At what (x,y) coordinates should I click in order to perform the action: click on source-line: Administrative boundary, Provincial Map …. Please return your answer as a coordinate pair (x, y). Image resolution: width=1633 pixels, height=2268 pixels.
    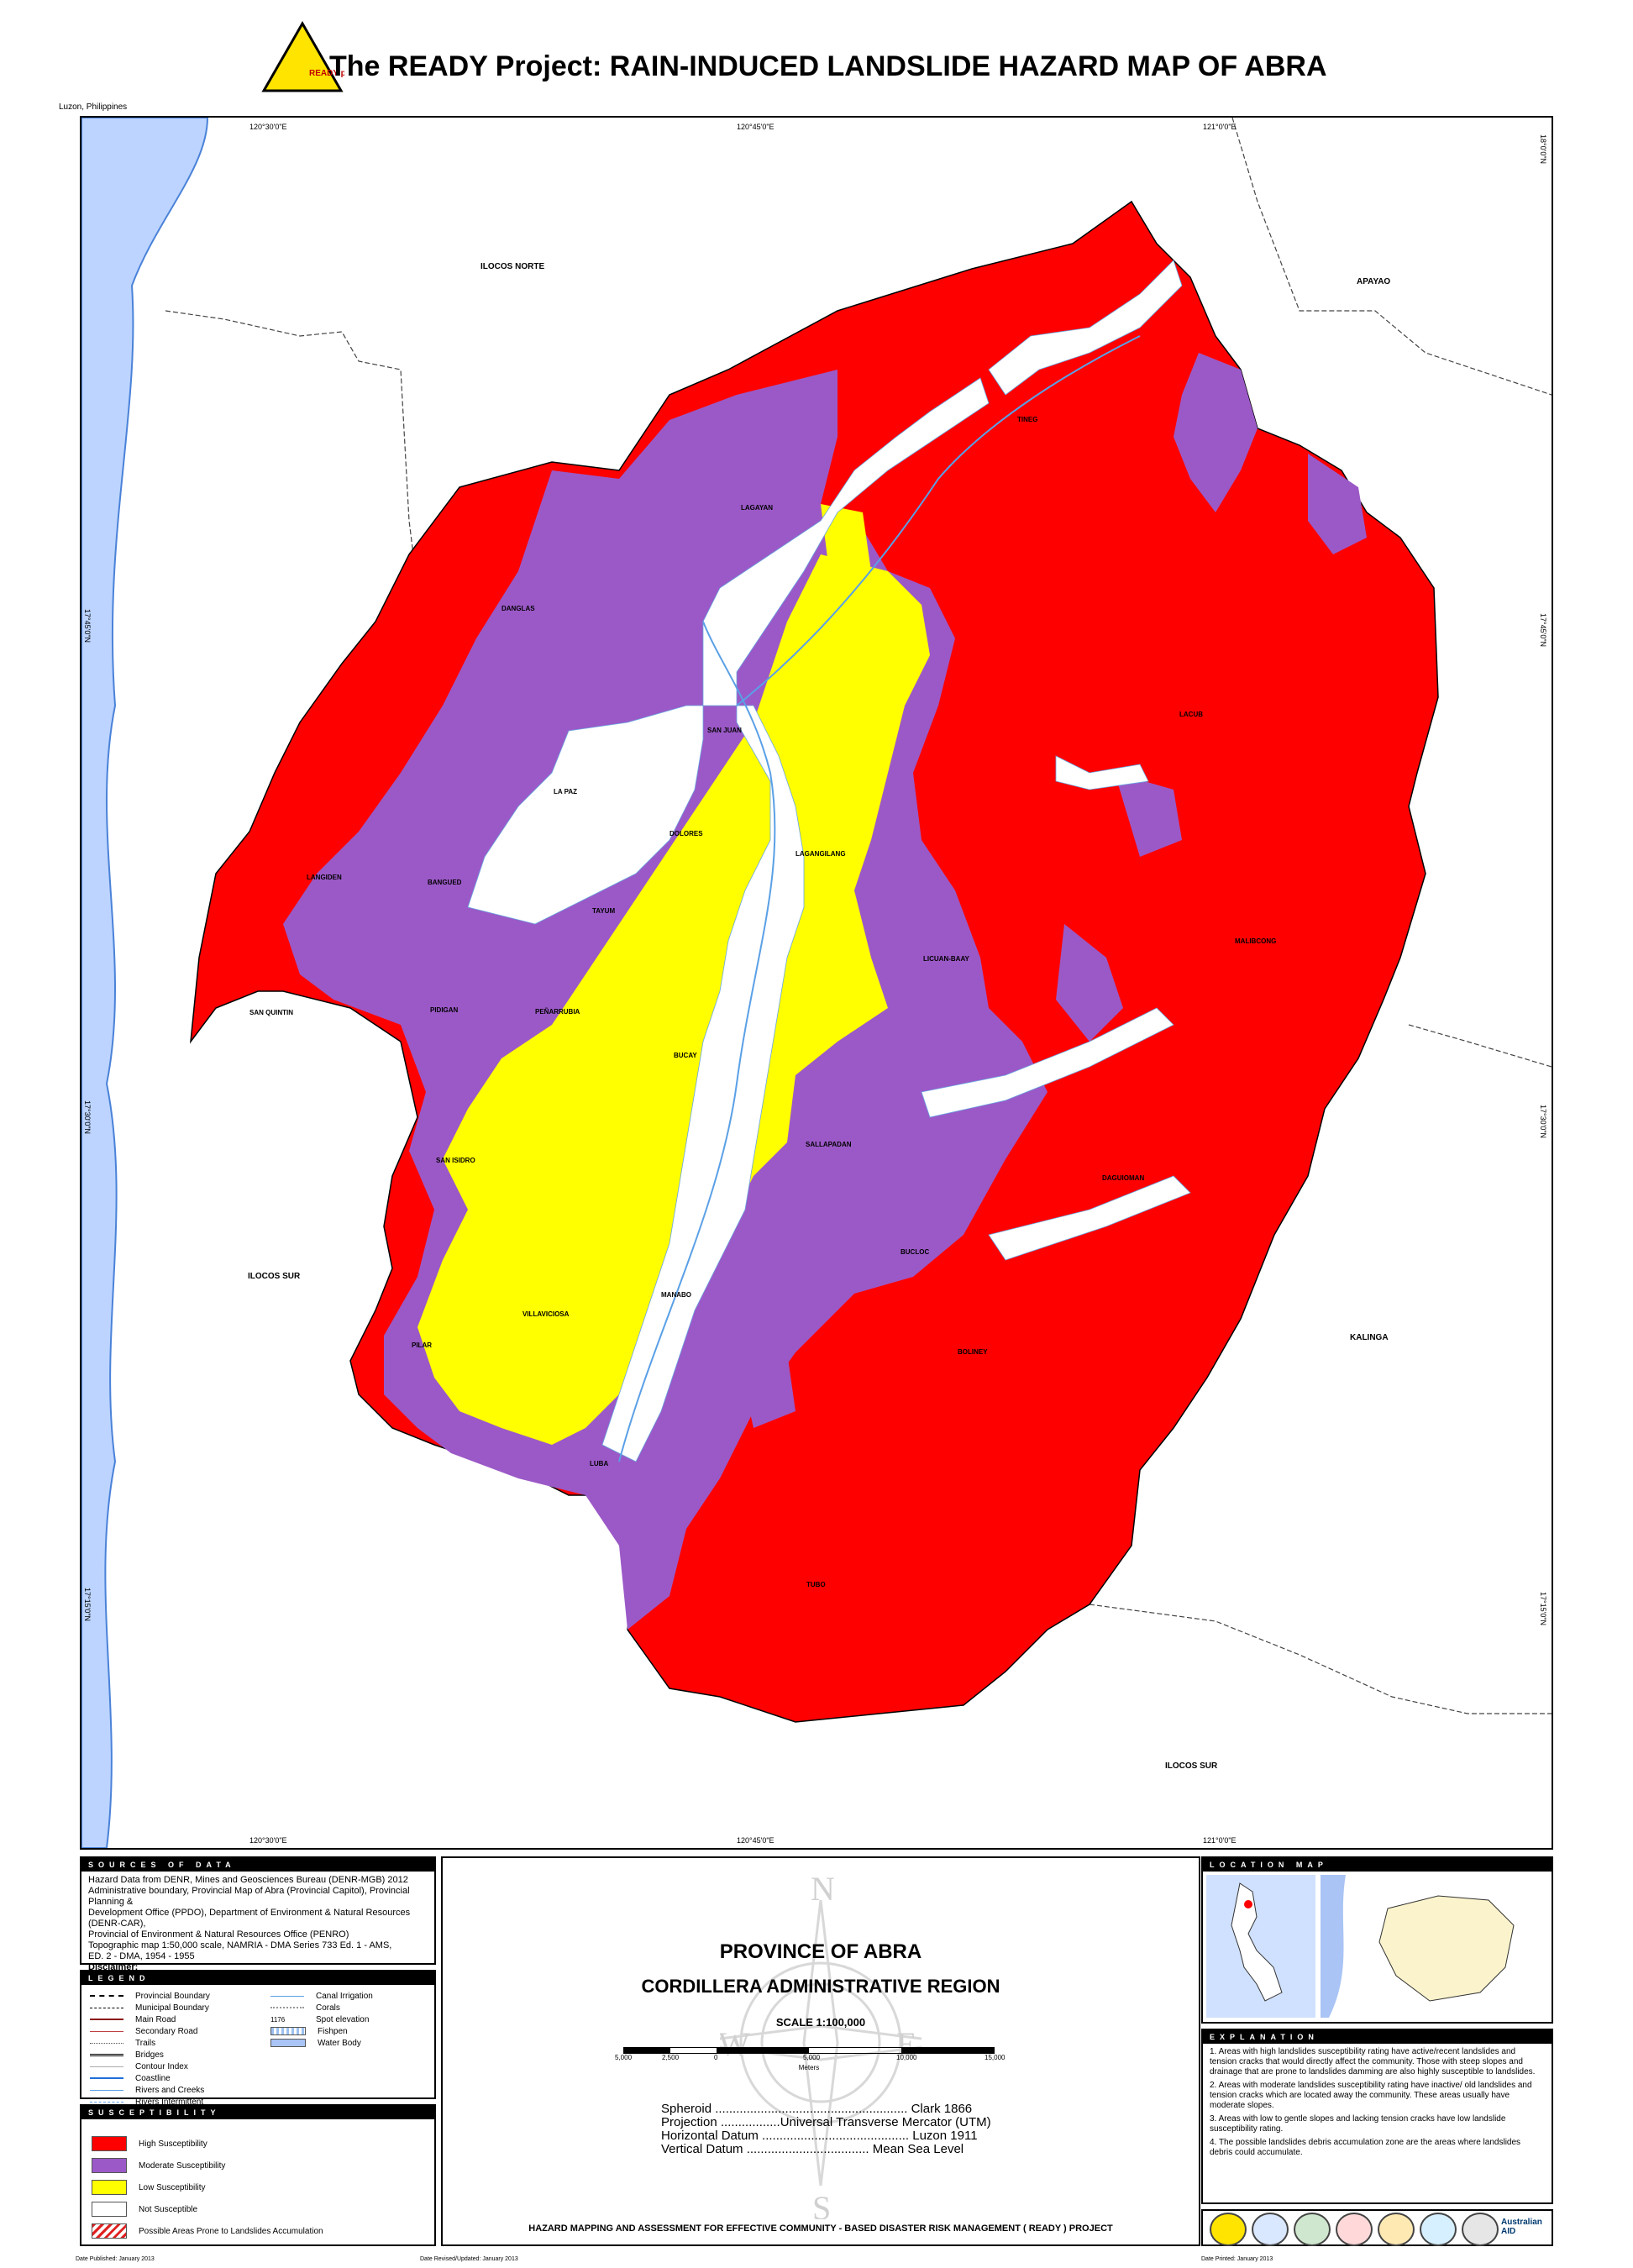
    Looking at the image, I should click on (249, 1896).